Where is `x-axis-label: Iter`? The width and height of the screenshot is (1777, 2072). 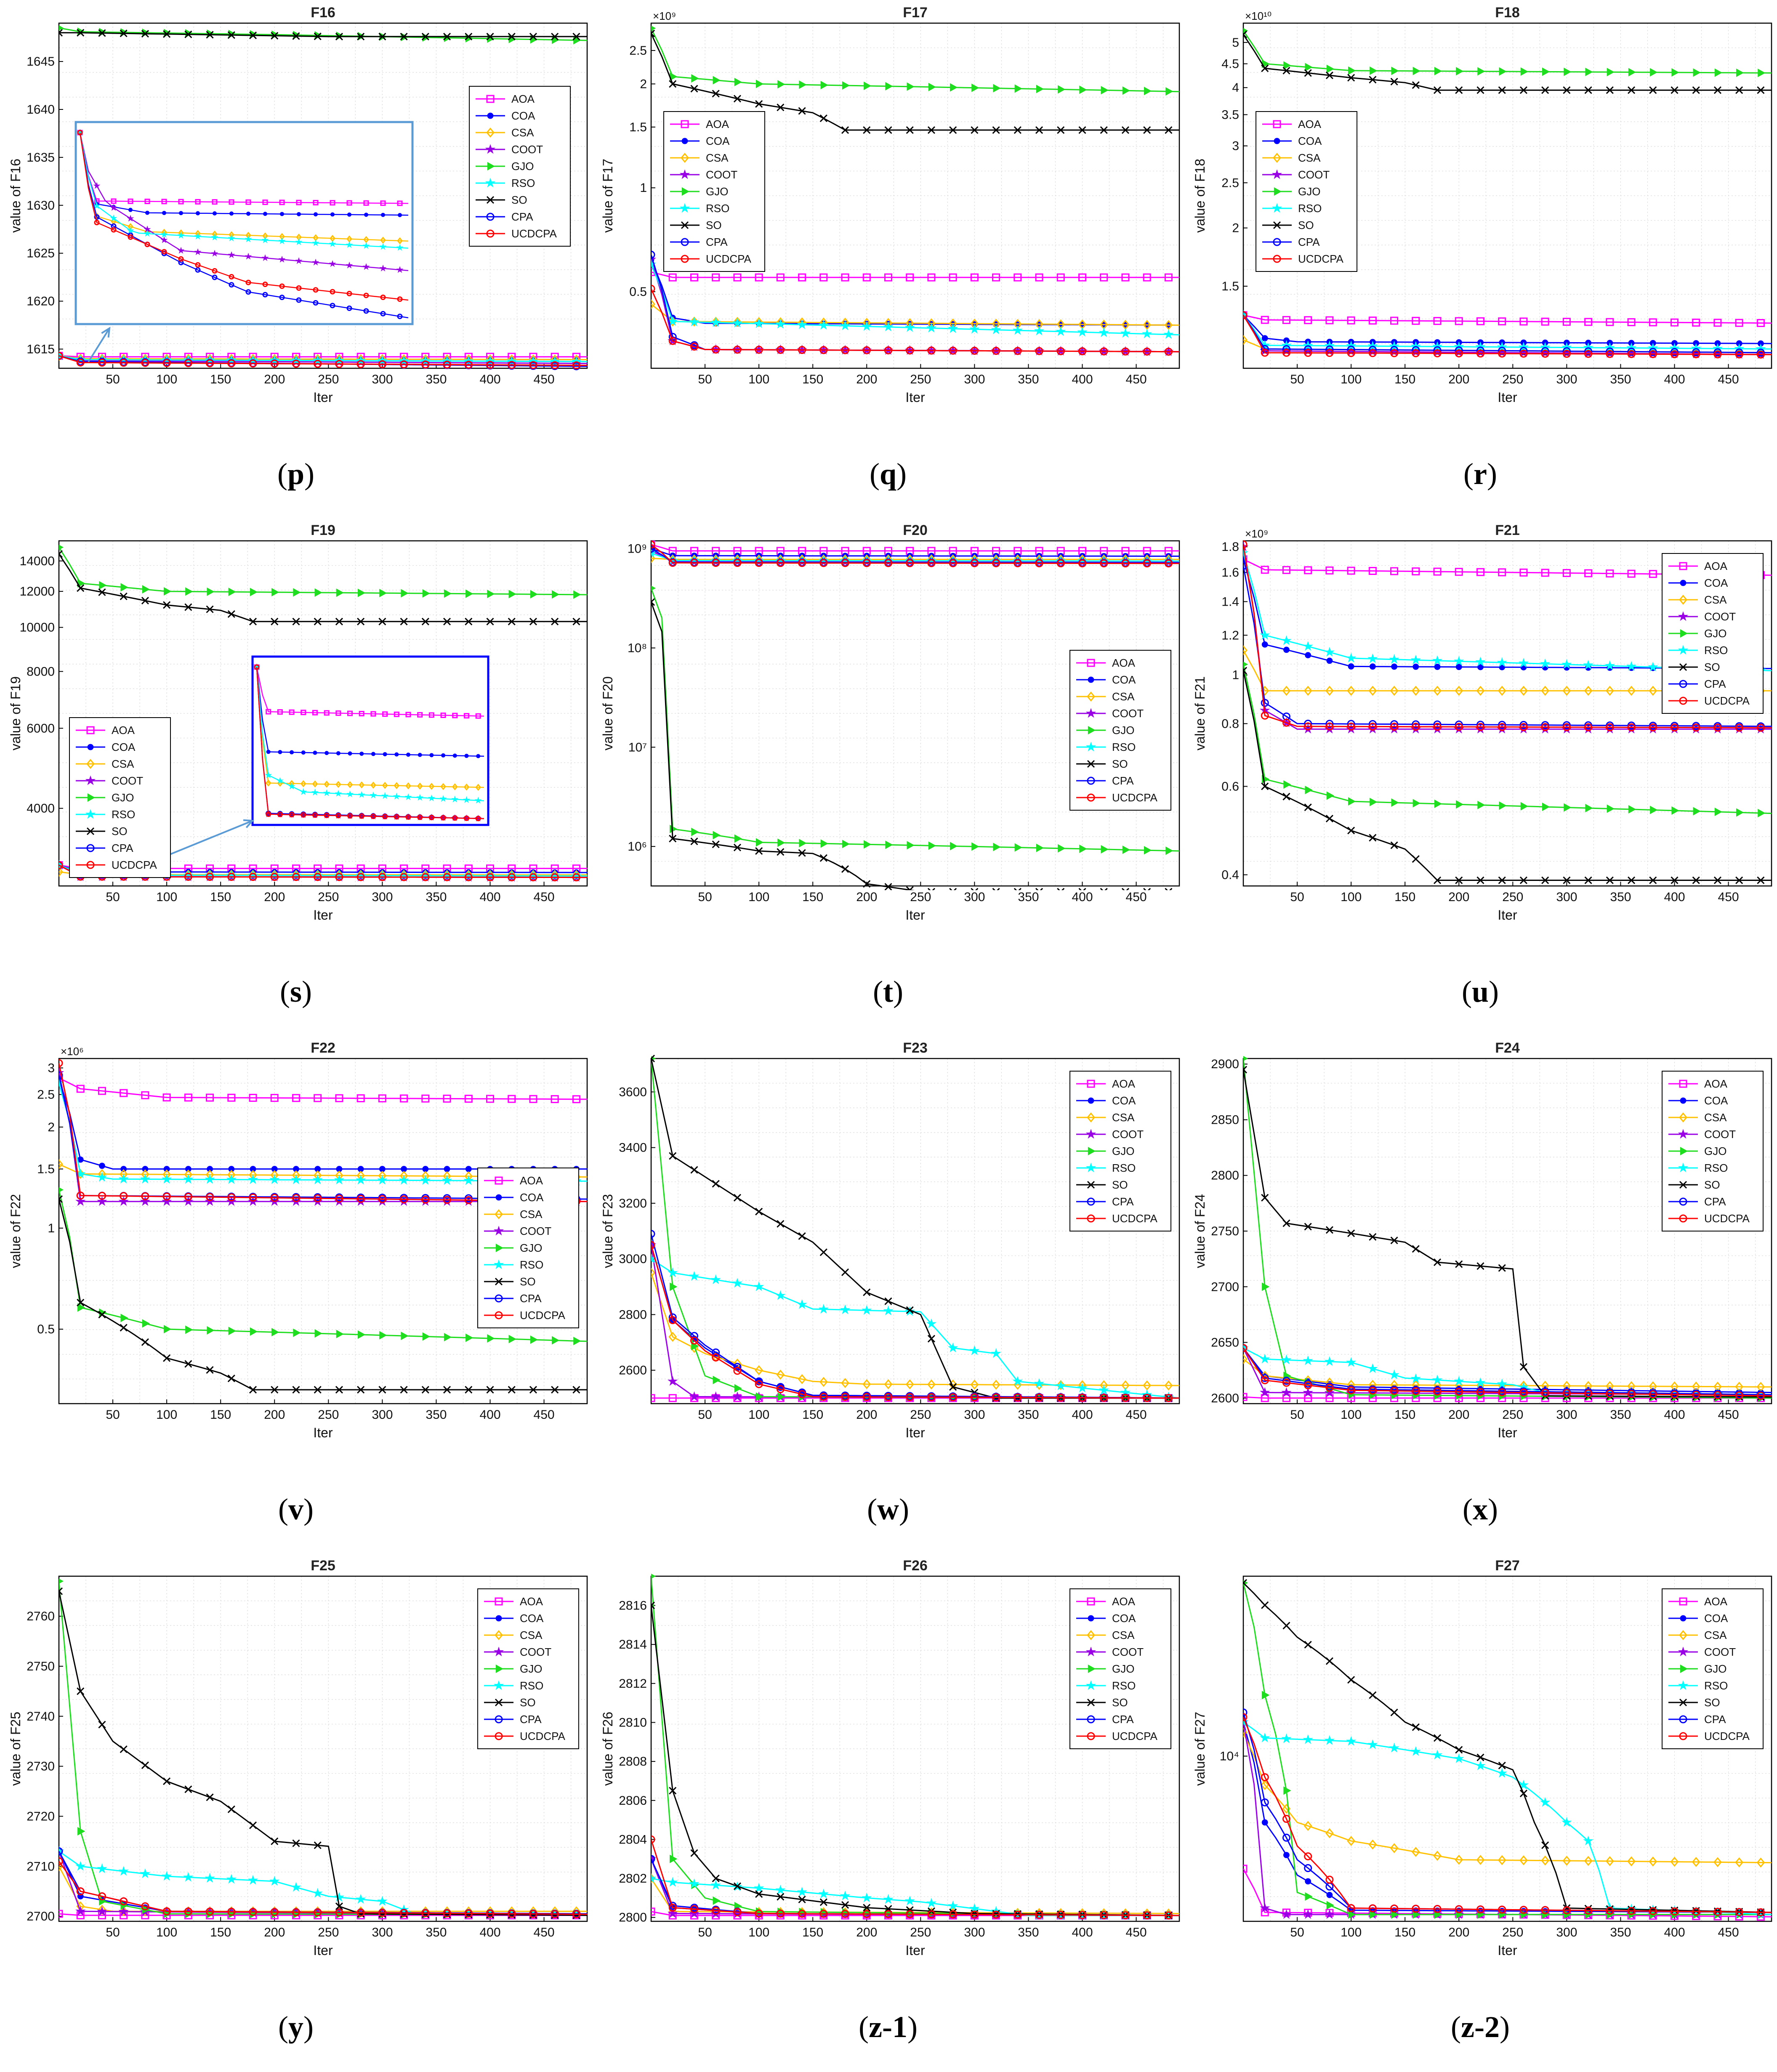
x-axis-label: Iter is located at coordinates (915, 1950).